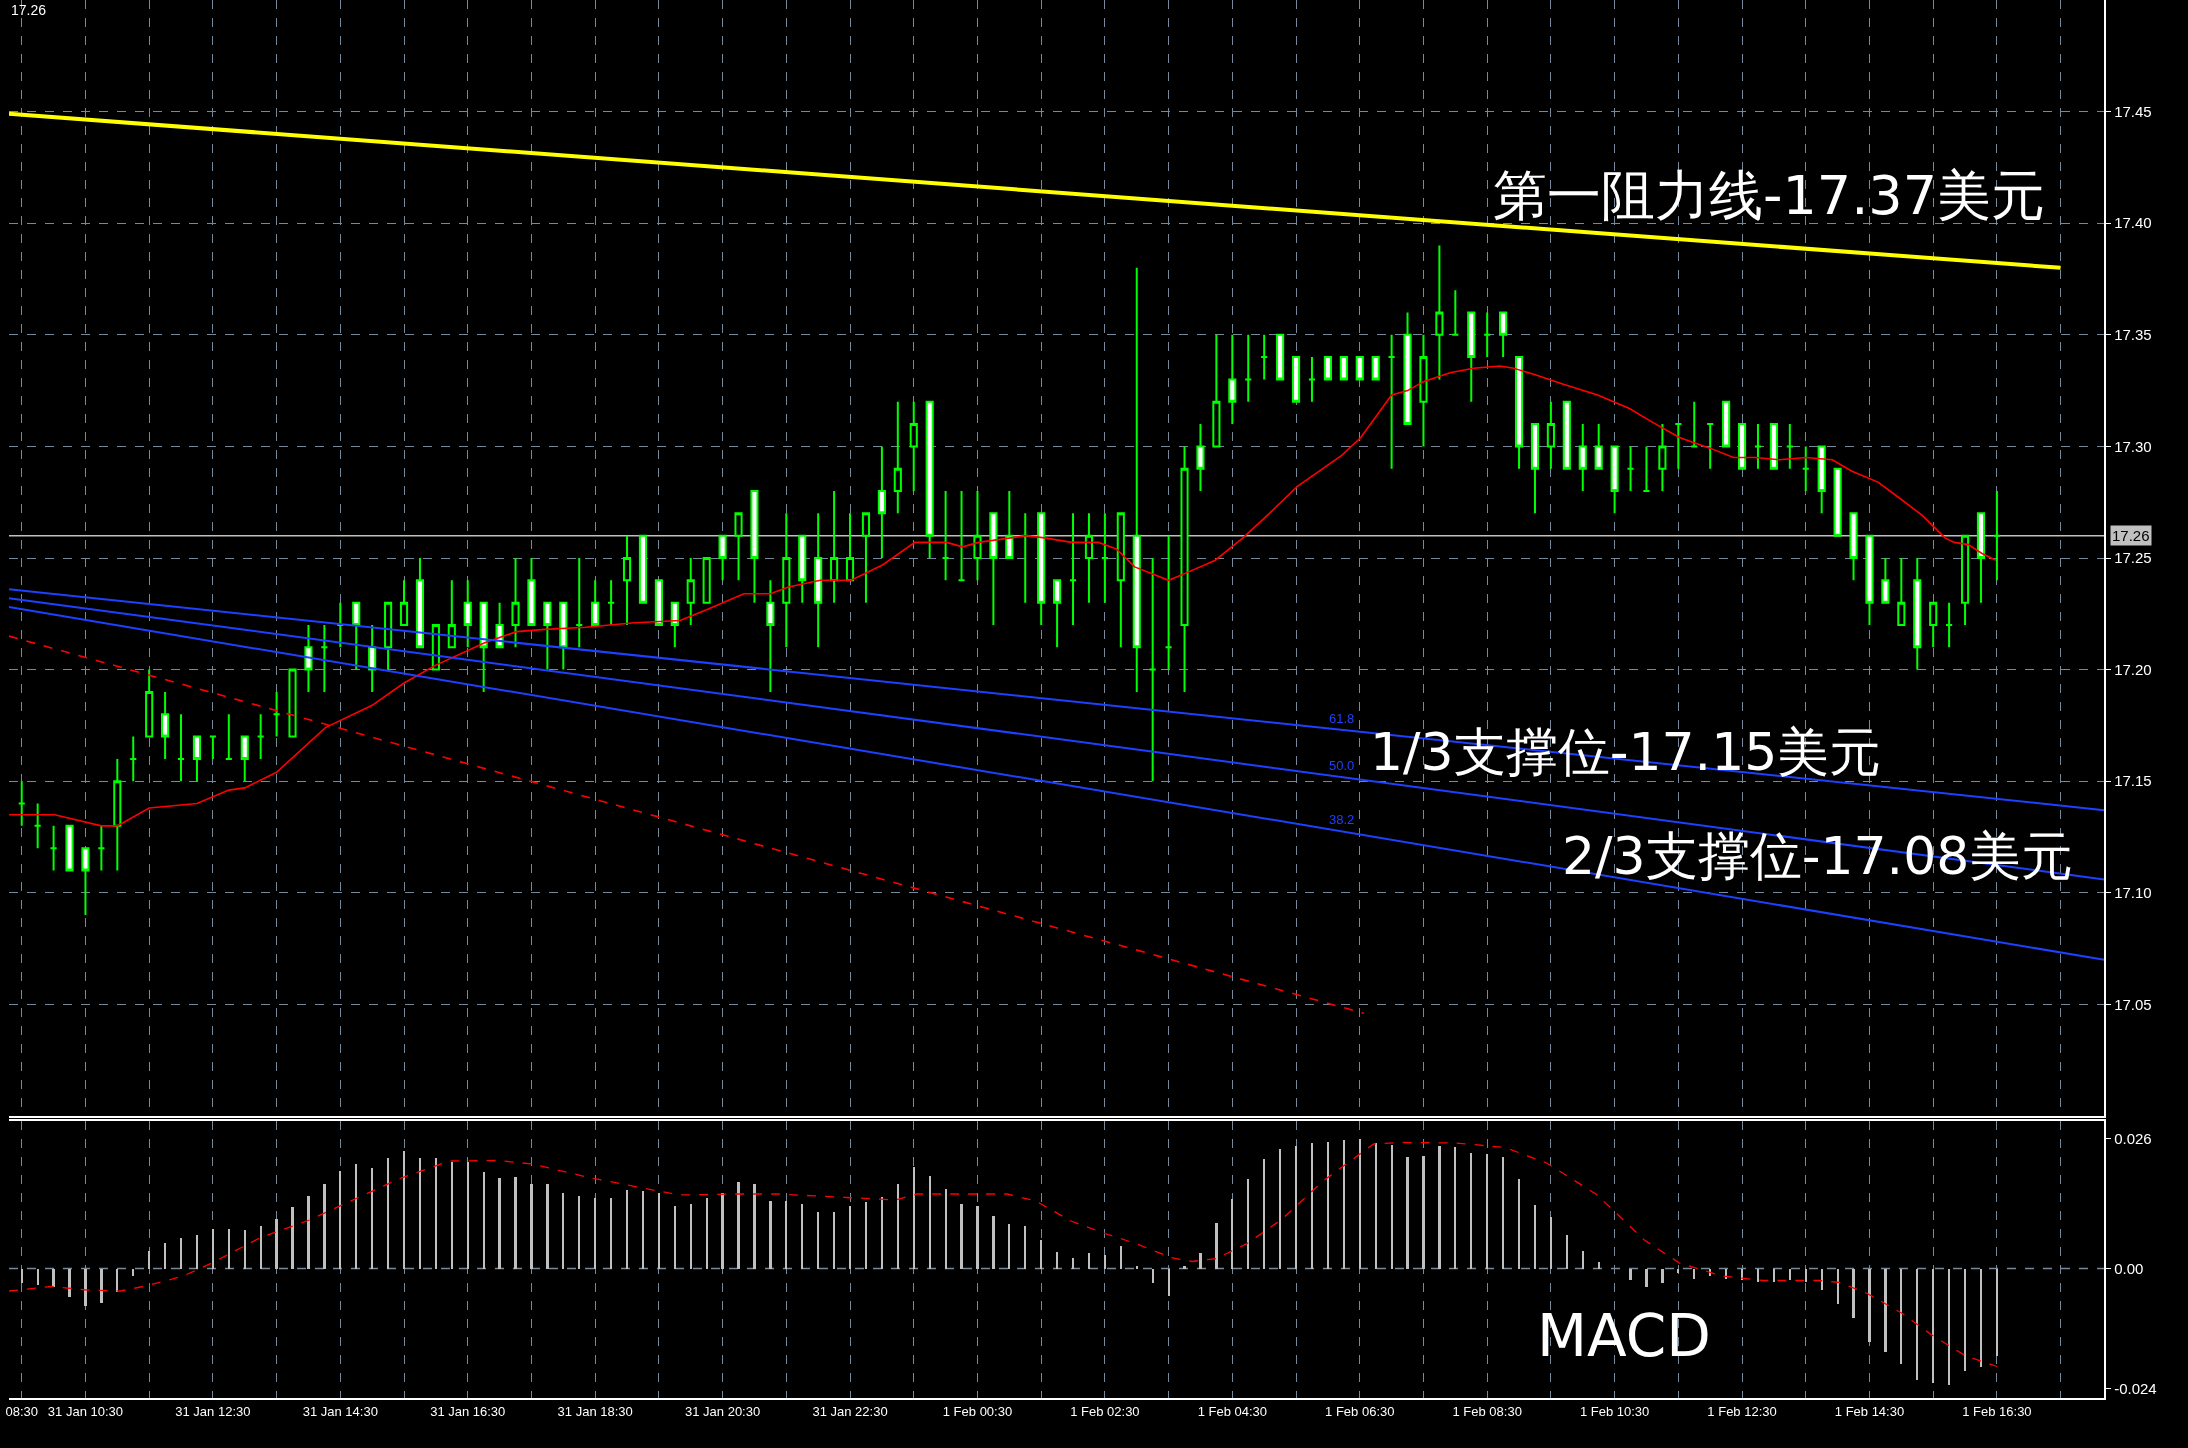 This screenshot has width=2188, height=1448. Describe the element at coordinates (2131, 535) in the screenshot. I see `ref-line-label: 17.26` at that location.